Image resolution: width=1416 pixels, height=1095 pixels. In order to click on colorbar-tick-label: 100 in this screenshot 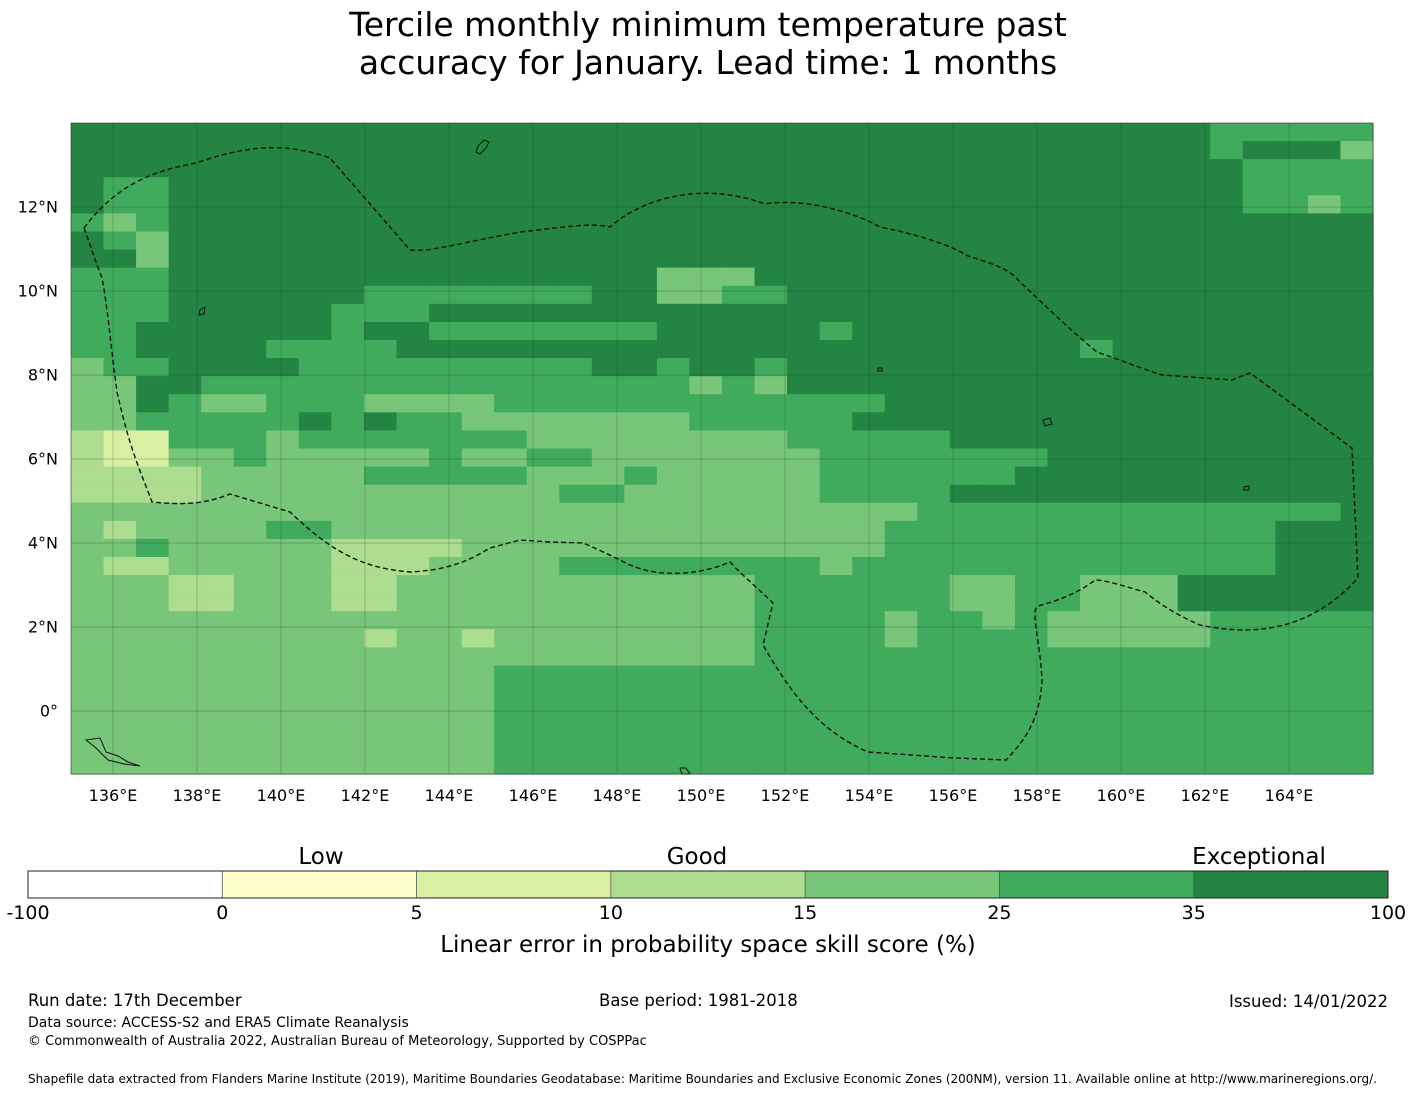, I will do `click(1388, 913)`.